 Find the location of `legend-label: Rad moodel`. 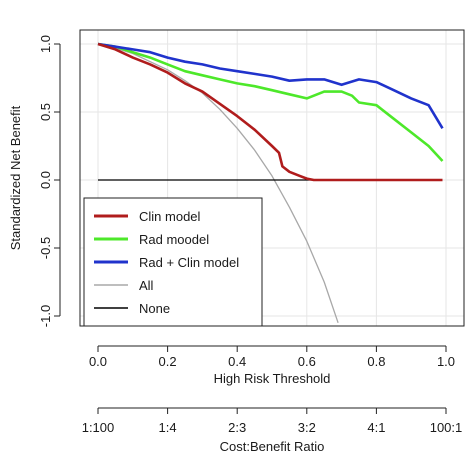

legend-label: Rad moodel is located at coordinates (174, 239).